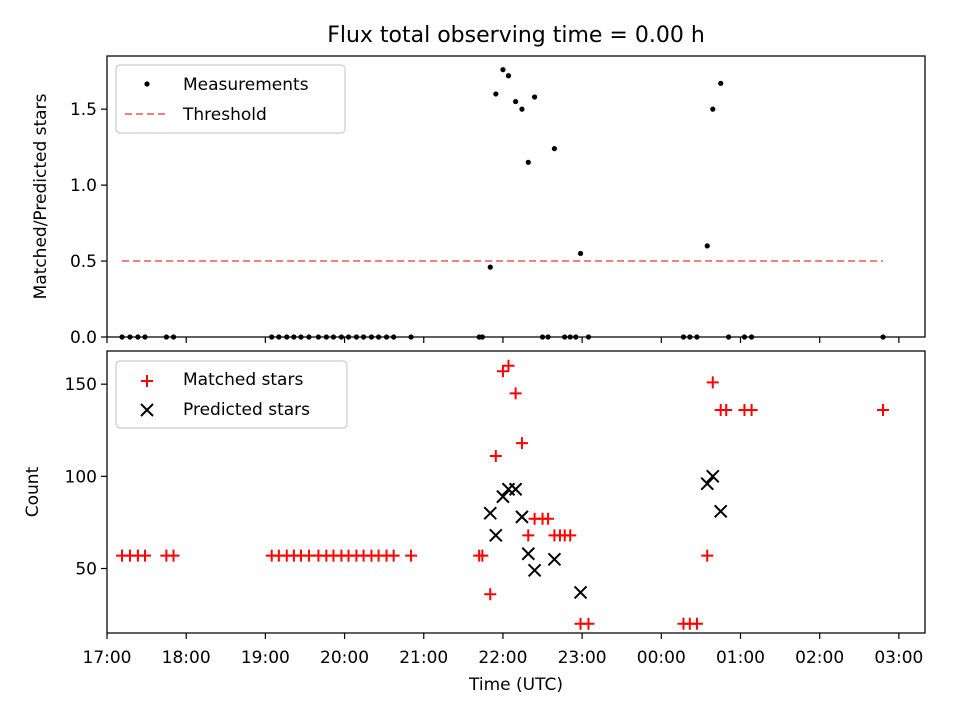  I want to click on x-tick-label: 19:00, so click(265, 658).